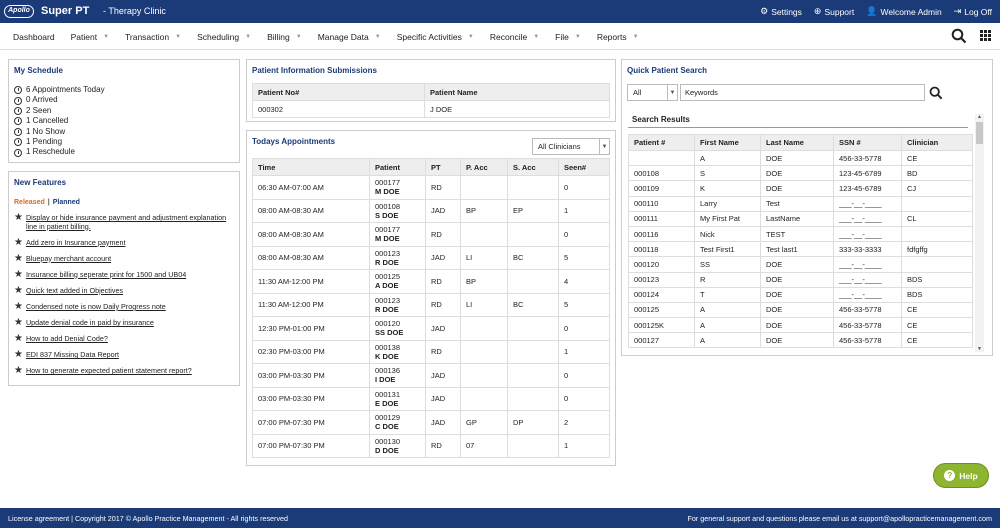 This screenshot has width=1000, height=528. I want to click on table-row: 000127 A DOE 456-33-5778 CE, so click(800, 340).